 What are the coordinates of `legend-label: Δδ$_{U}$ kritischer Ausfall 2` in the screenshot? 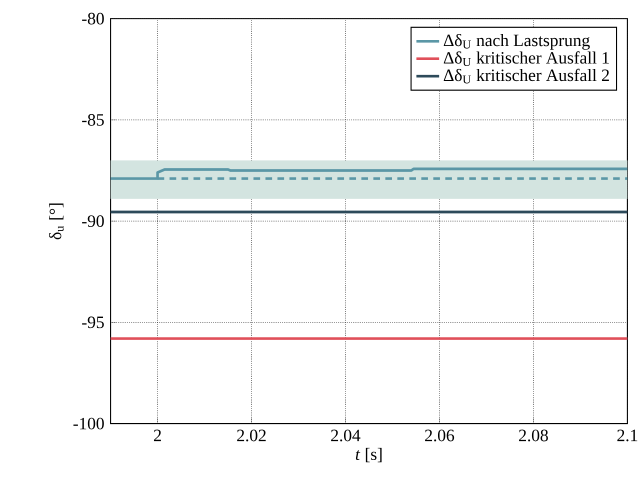 It's located at (526, 76).